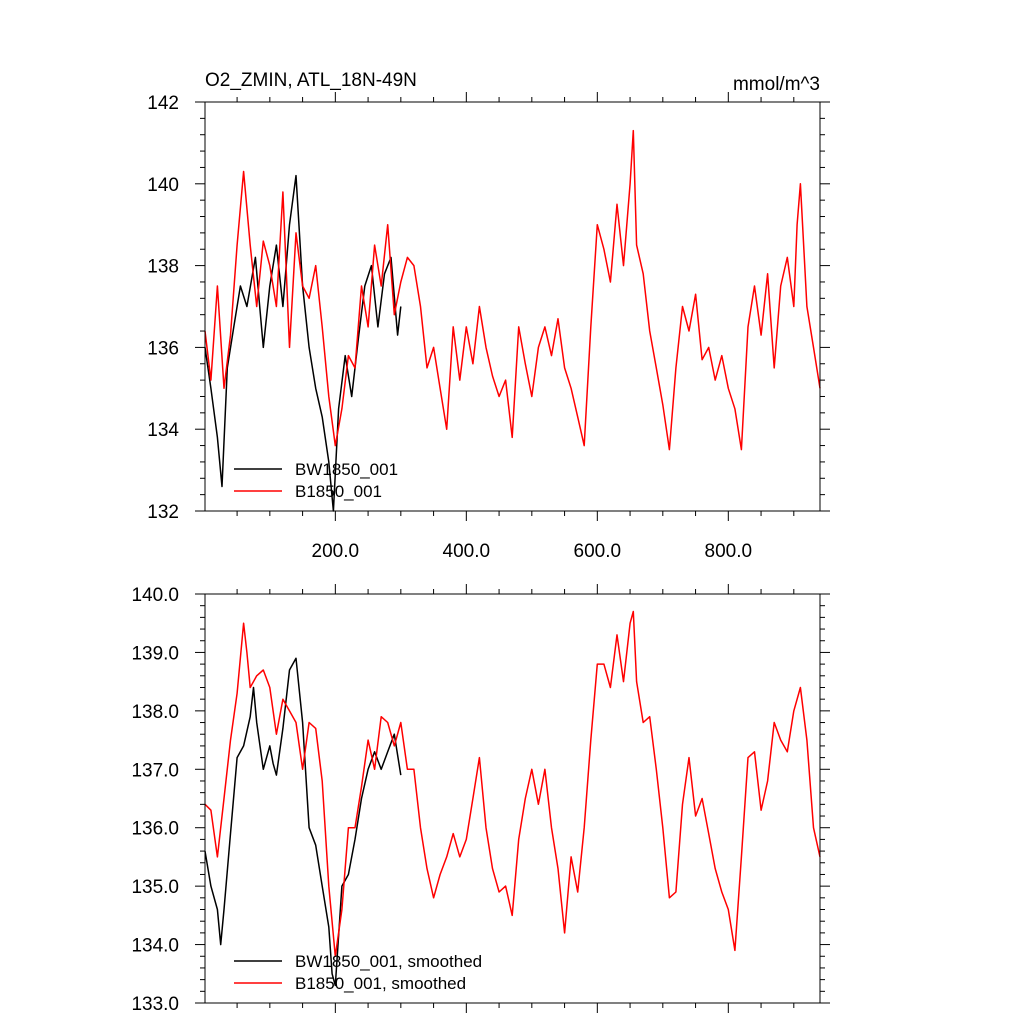  Describe the element at coordinates (336, 551) in the screenshot. I see `x-tick-label: 200.0` at that location.